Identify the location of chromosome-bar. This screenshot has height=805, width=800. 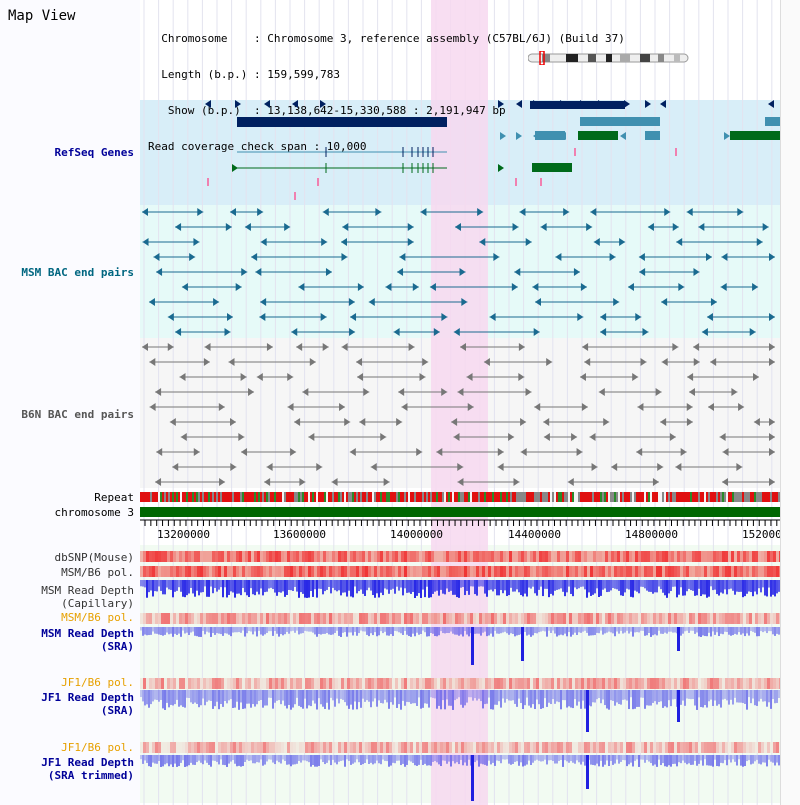
(460, 512).